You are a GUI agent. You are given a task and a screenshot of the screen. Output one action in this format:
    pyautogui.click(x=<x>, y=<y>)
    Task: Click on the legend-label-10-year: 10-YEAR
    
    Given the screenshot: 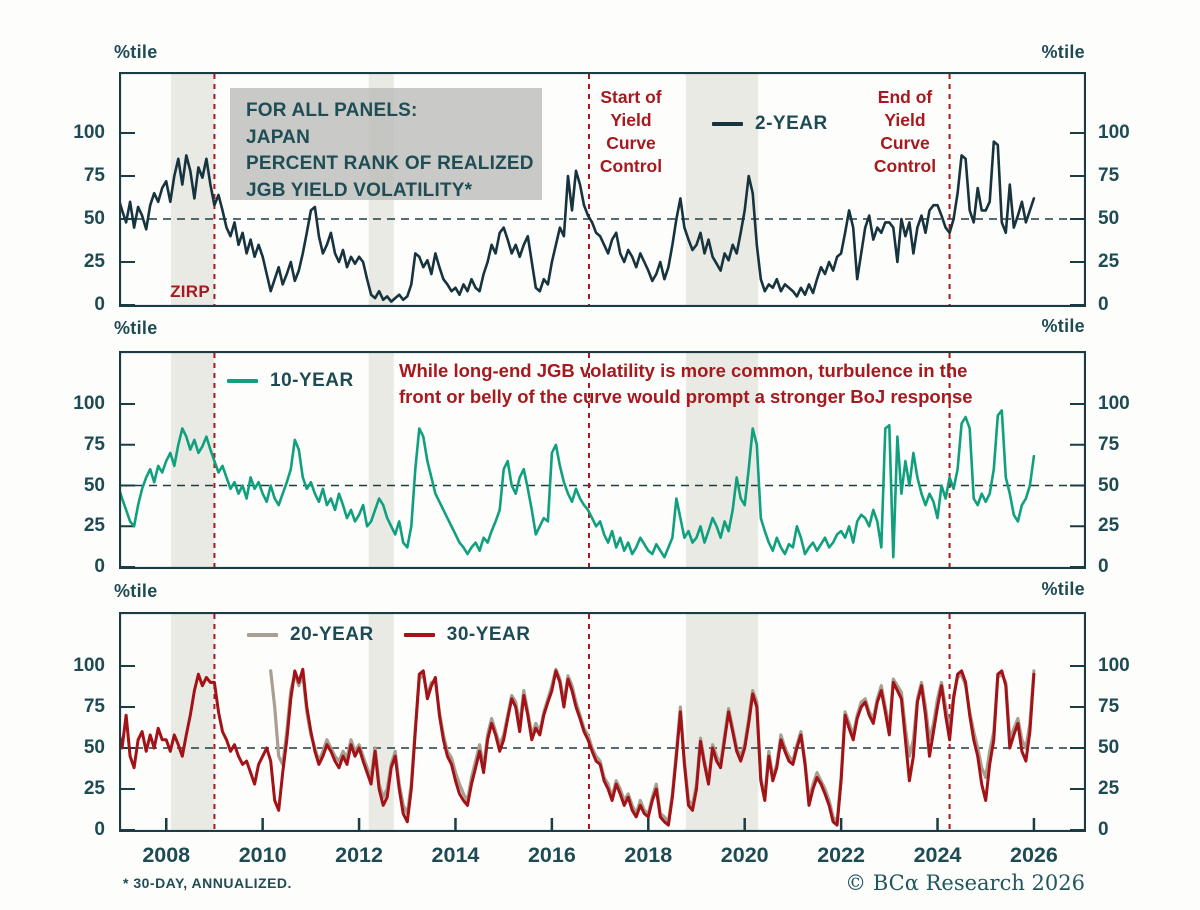 What is the action you would take?
    pyautogui.click(x=312, y=380)
    